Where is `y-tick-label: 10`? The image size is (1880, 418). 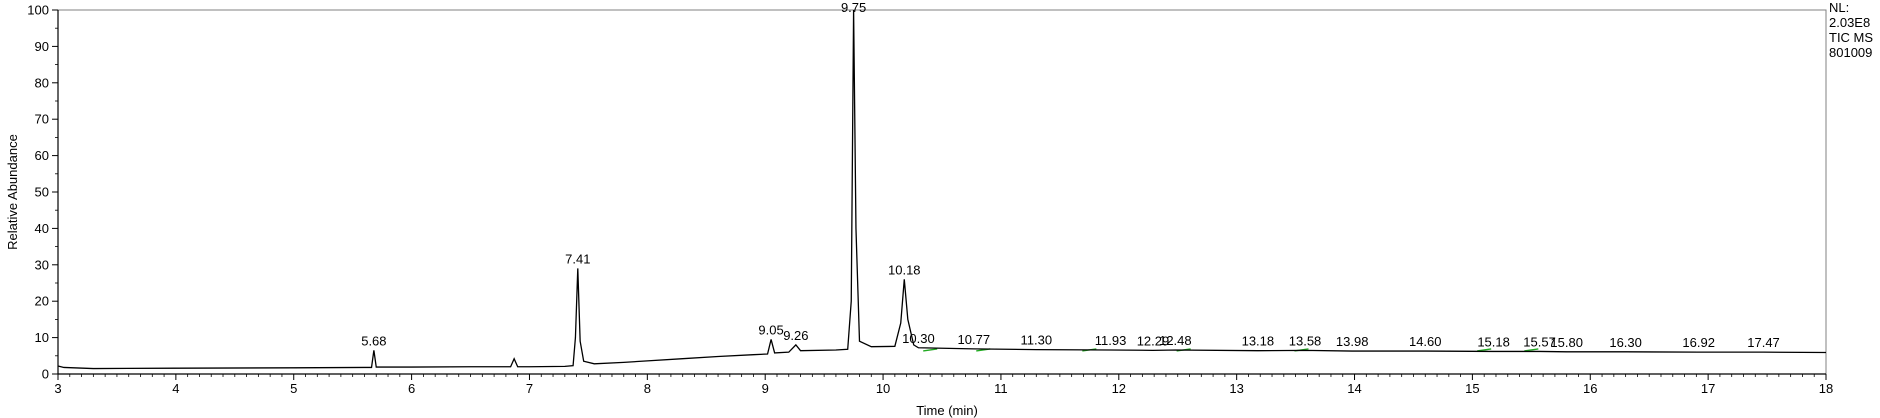
y-tick-label: 10 is located at coordinates (42, 337).